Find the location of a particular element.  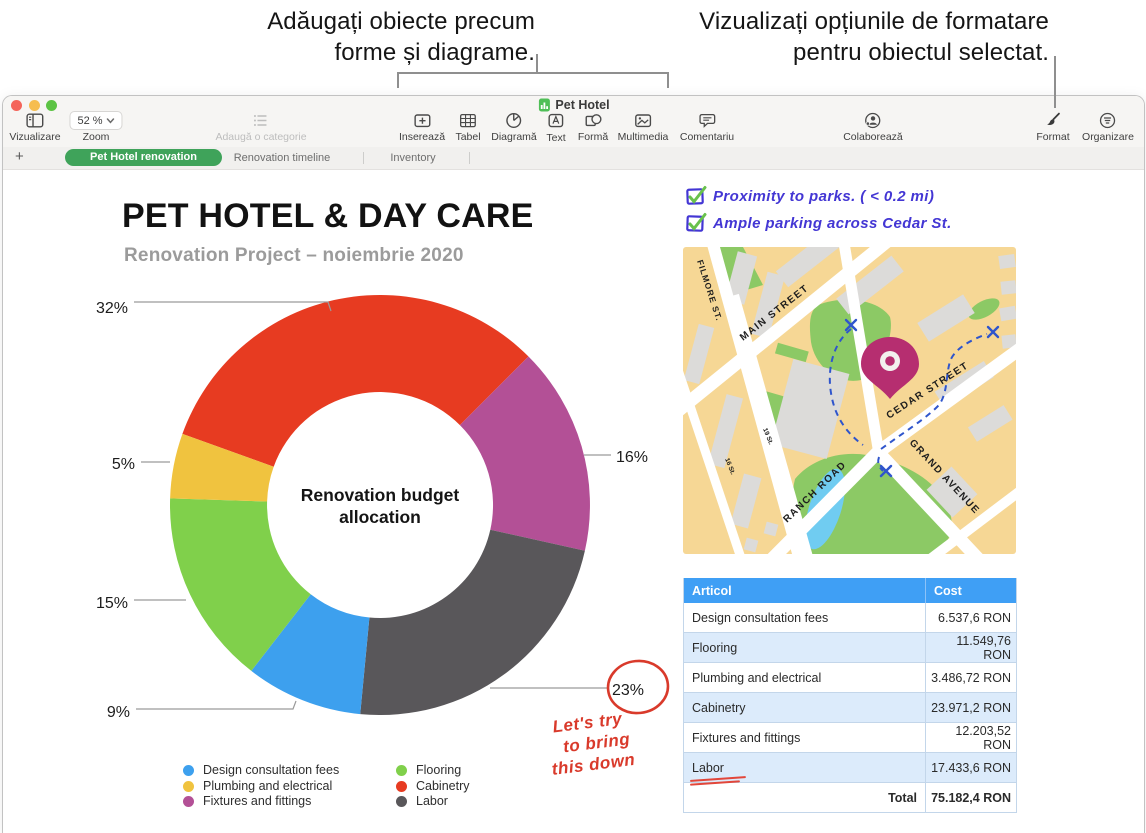

toolbar-zoom-control: 52 % Zoom is located at coordinates (96, 127).